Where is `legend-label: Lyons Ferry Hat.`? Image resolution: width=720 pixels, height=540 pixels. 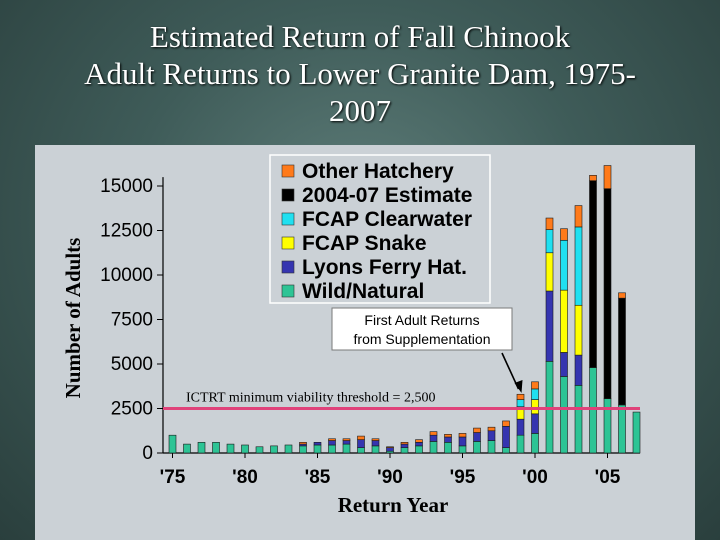
legend-label: Lyons Ferry Hat. is located at coordinates (384, 267).